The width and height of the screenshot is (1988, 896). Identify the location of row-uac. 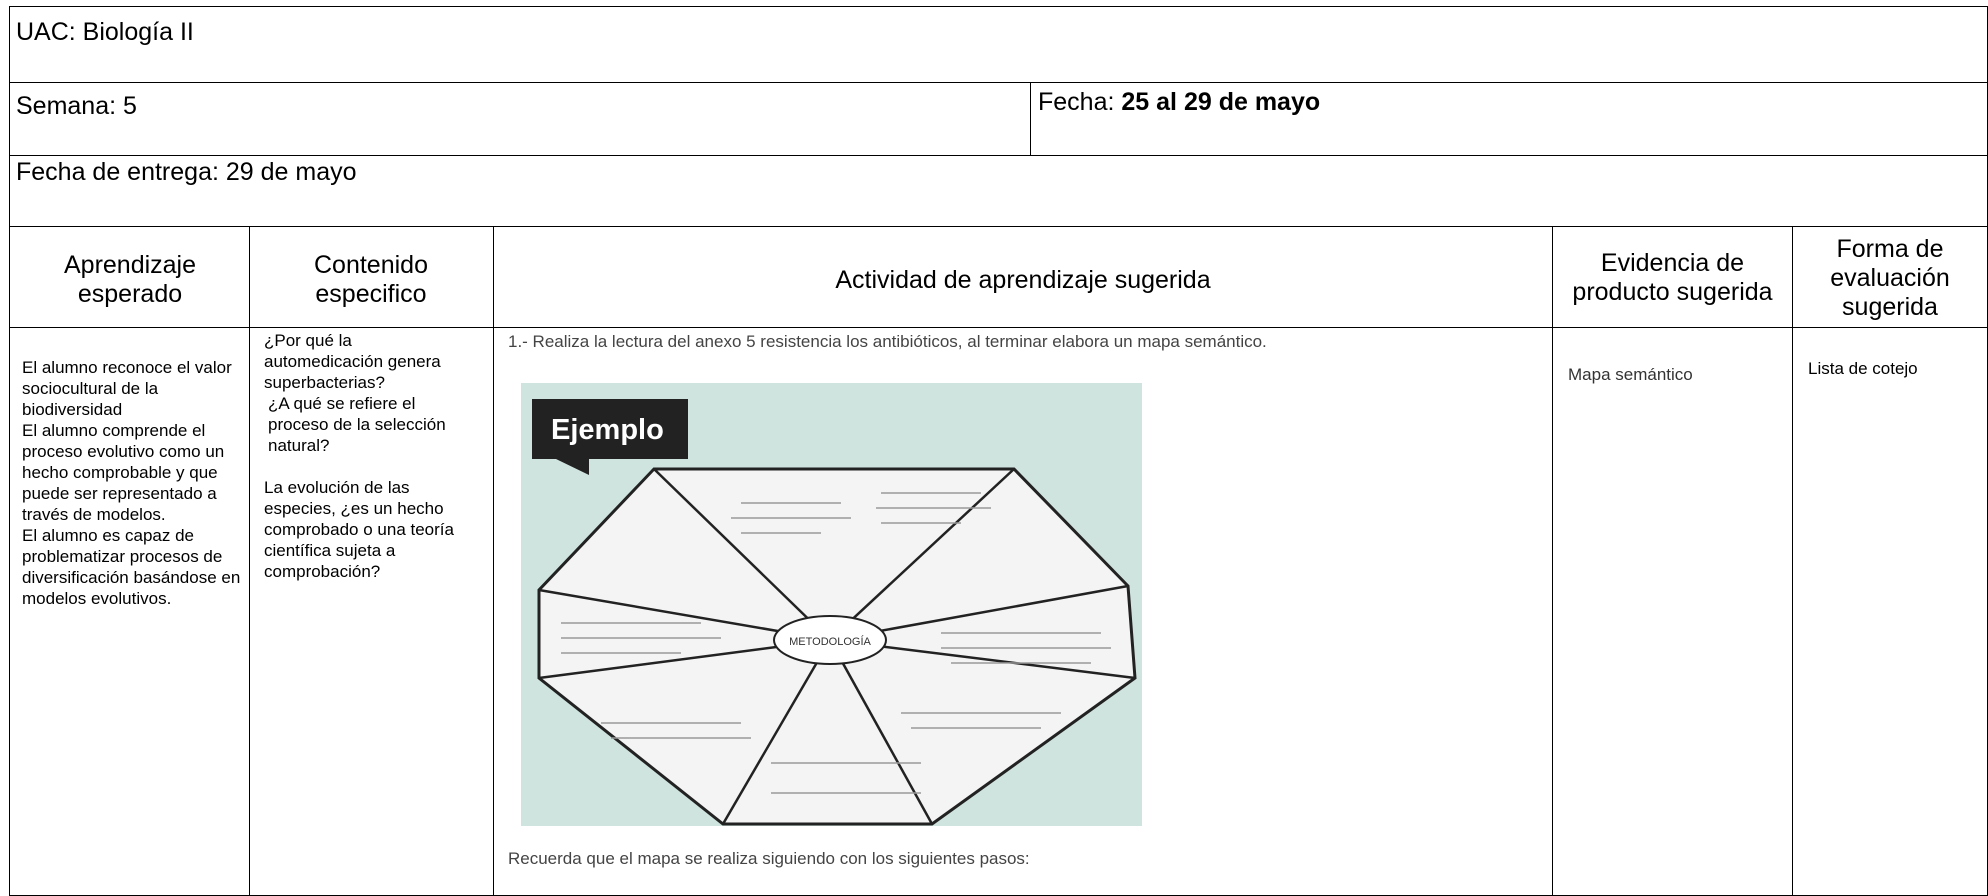
(998, 44).